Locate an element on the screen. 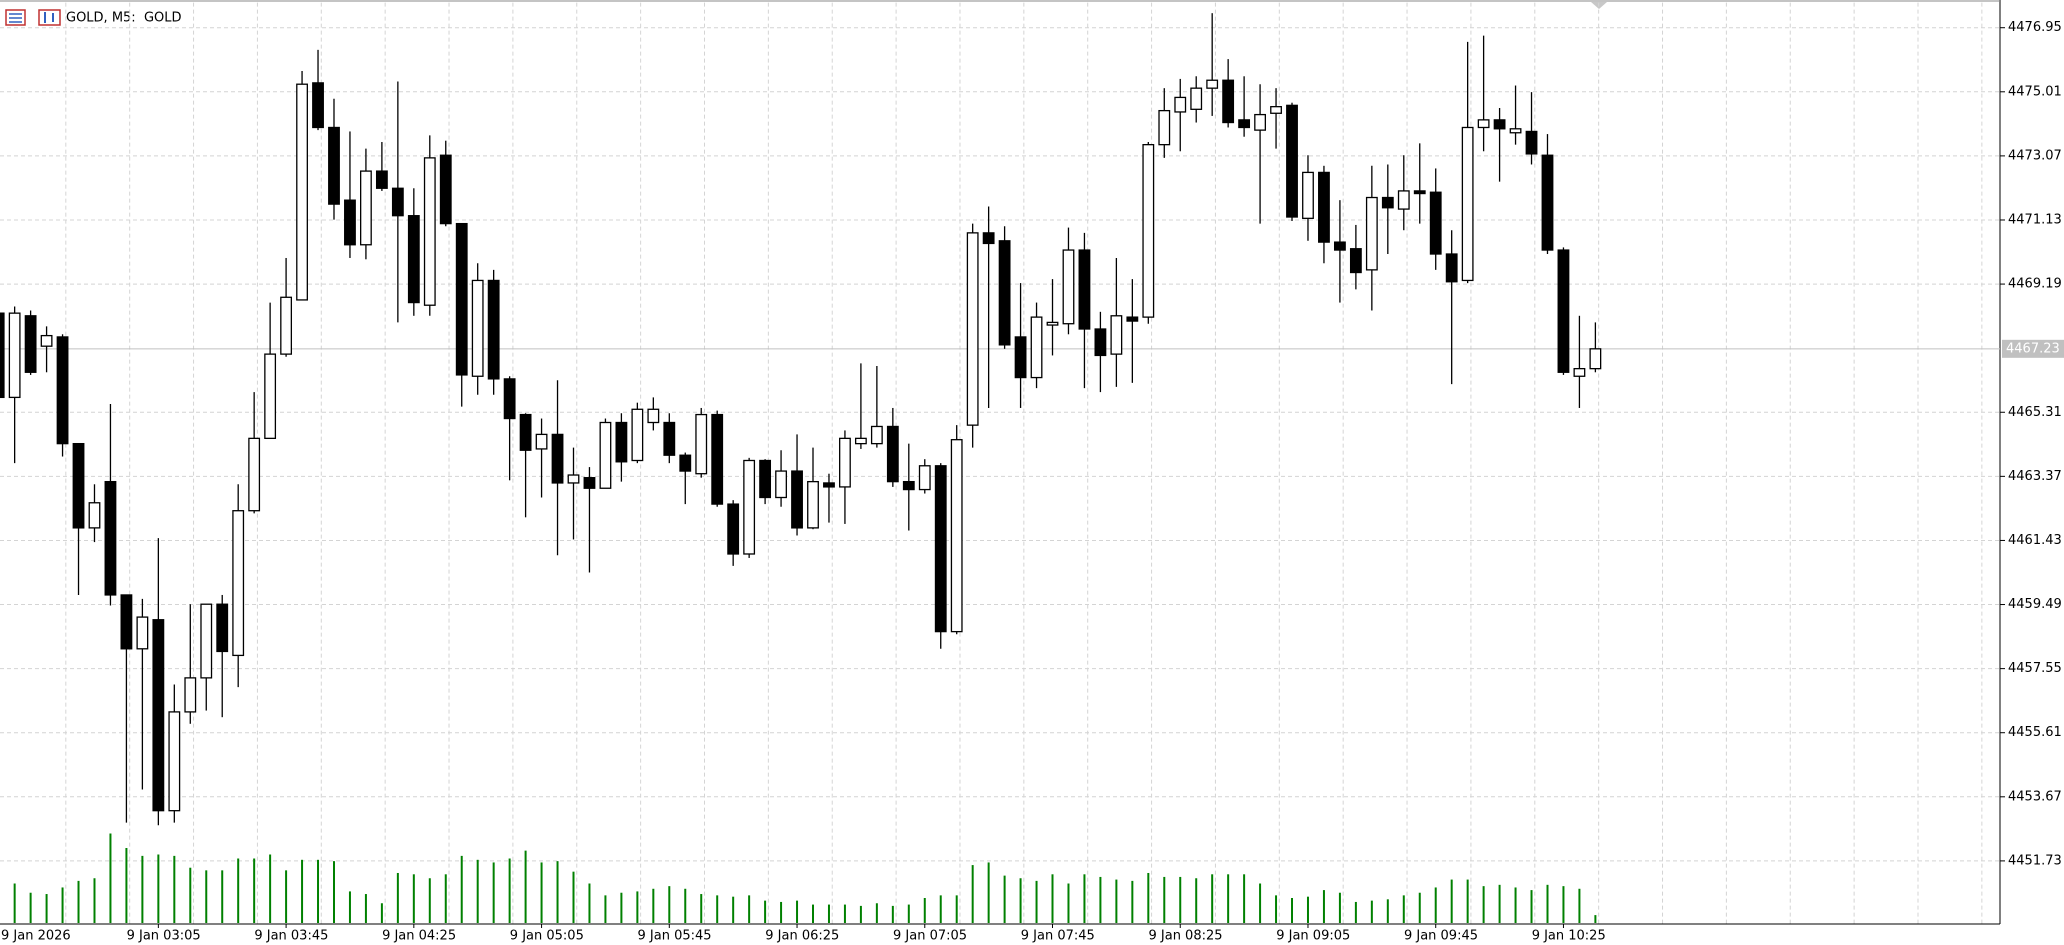  y-tick-label: 4453.67 is located at coordinates (2035, 796).